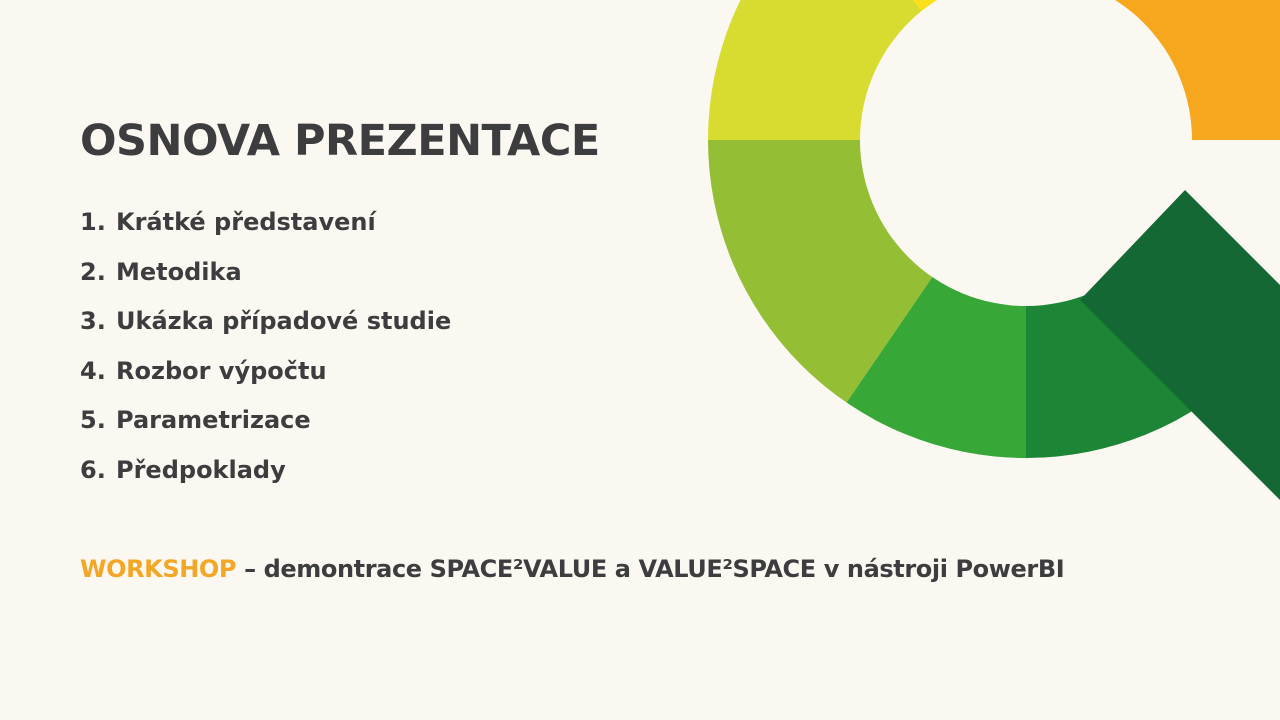 This screenshot has width=1280, height=720. What do you see at coordinates (93, 222) in the screenshot?
I see `agenda-item-number: 1.` at bounding box center [93, 222].